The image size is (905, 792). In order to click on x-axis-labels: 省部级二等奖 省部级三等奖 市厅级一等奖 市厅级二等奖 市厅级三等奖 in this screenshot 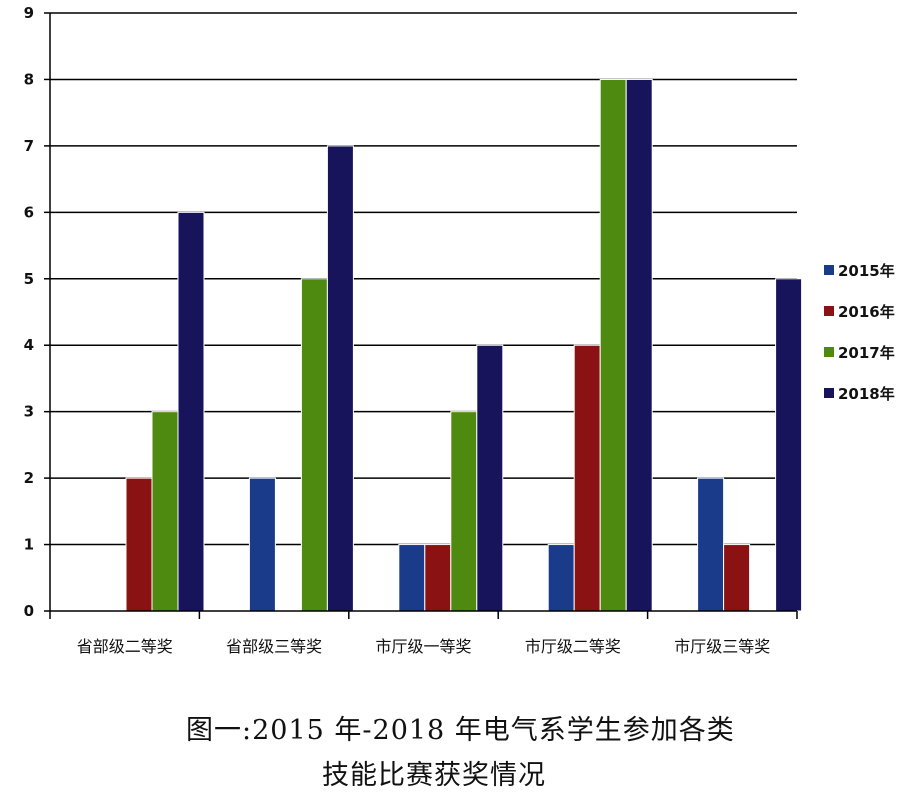, I will do `click(423, 633)`.